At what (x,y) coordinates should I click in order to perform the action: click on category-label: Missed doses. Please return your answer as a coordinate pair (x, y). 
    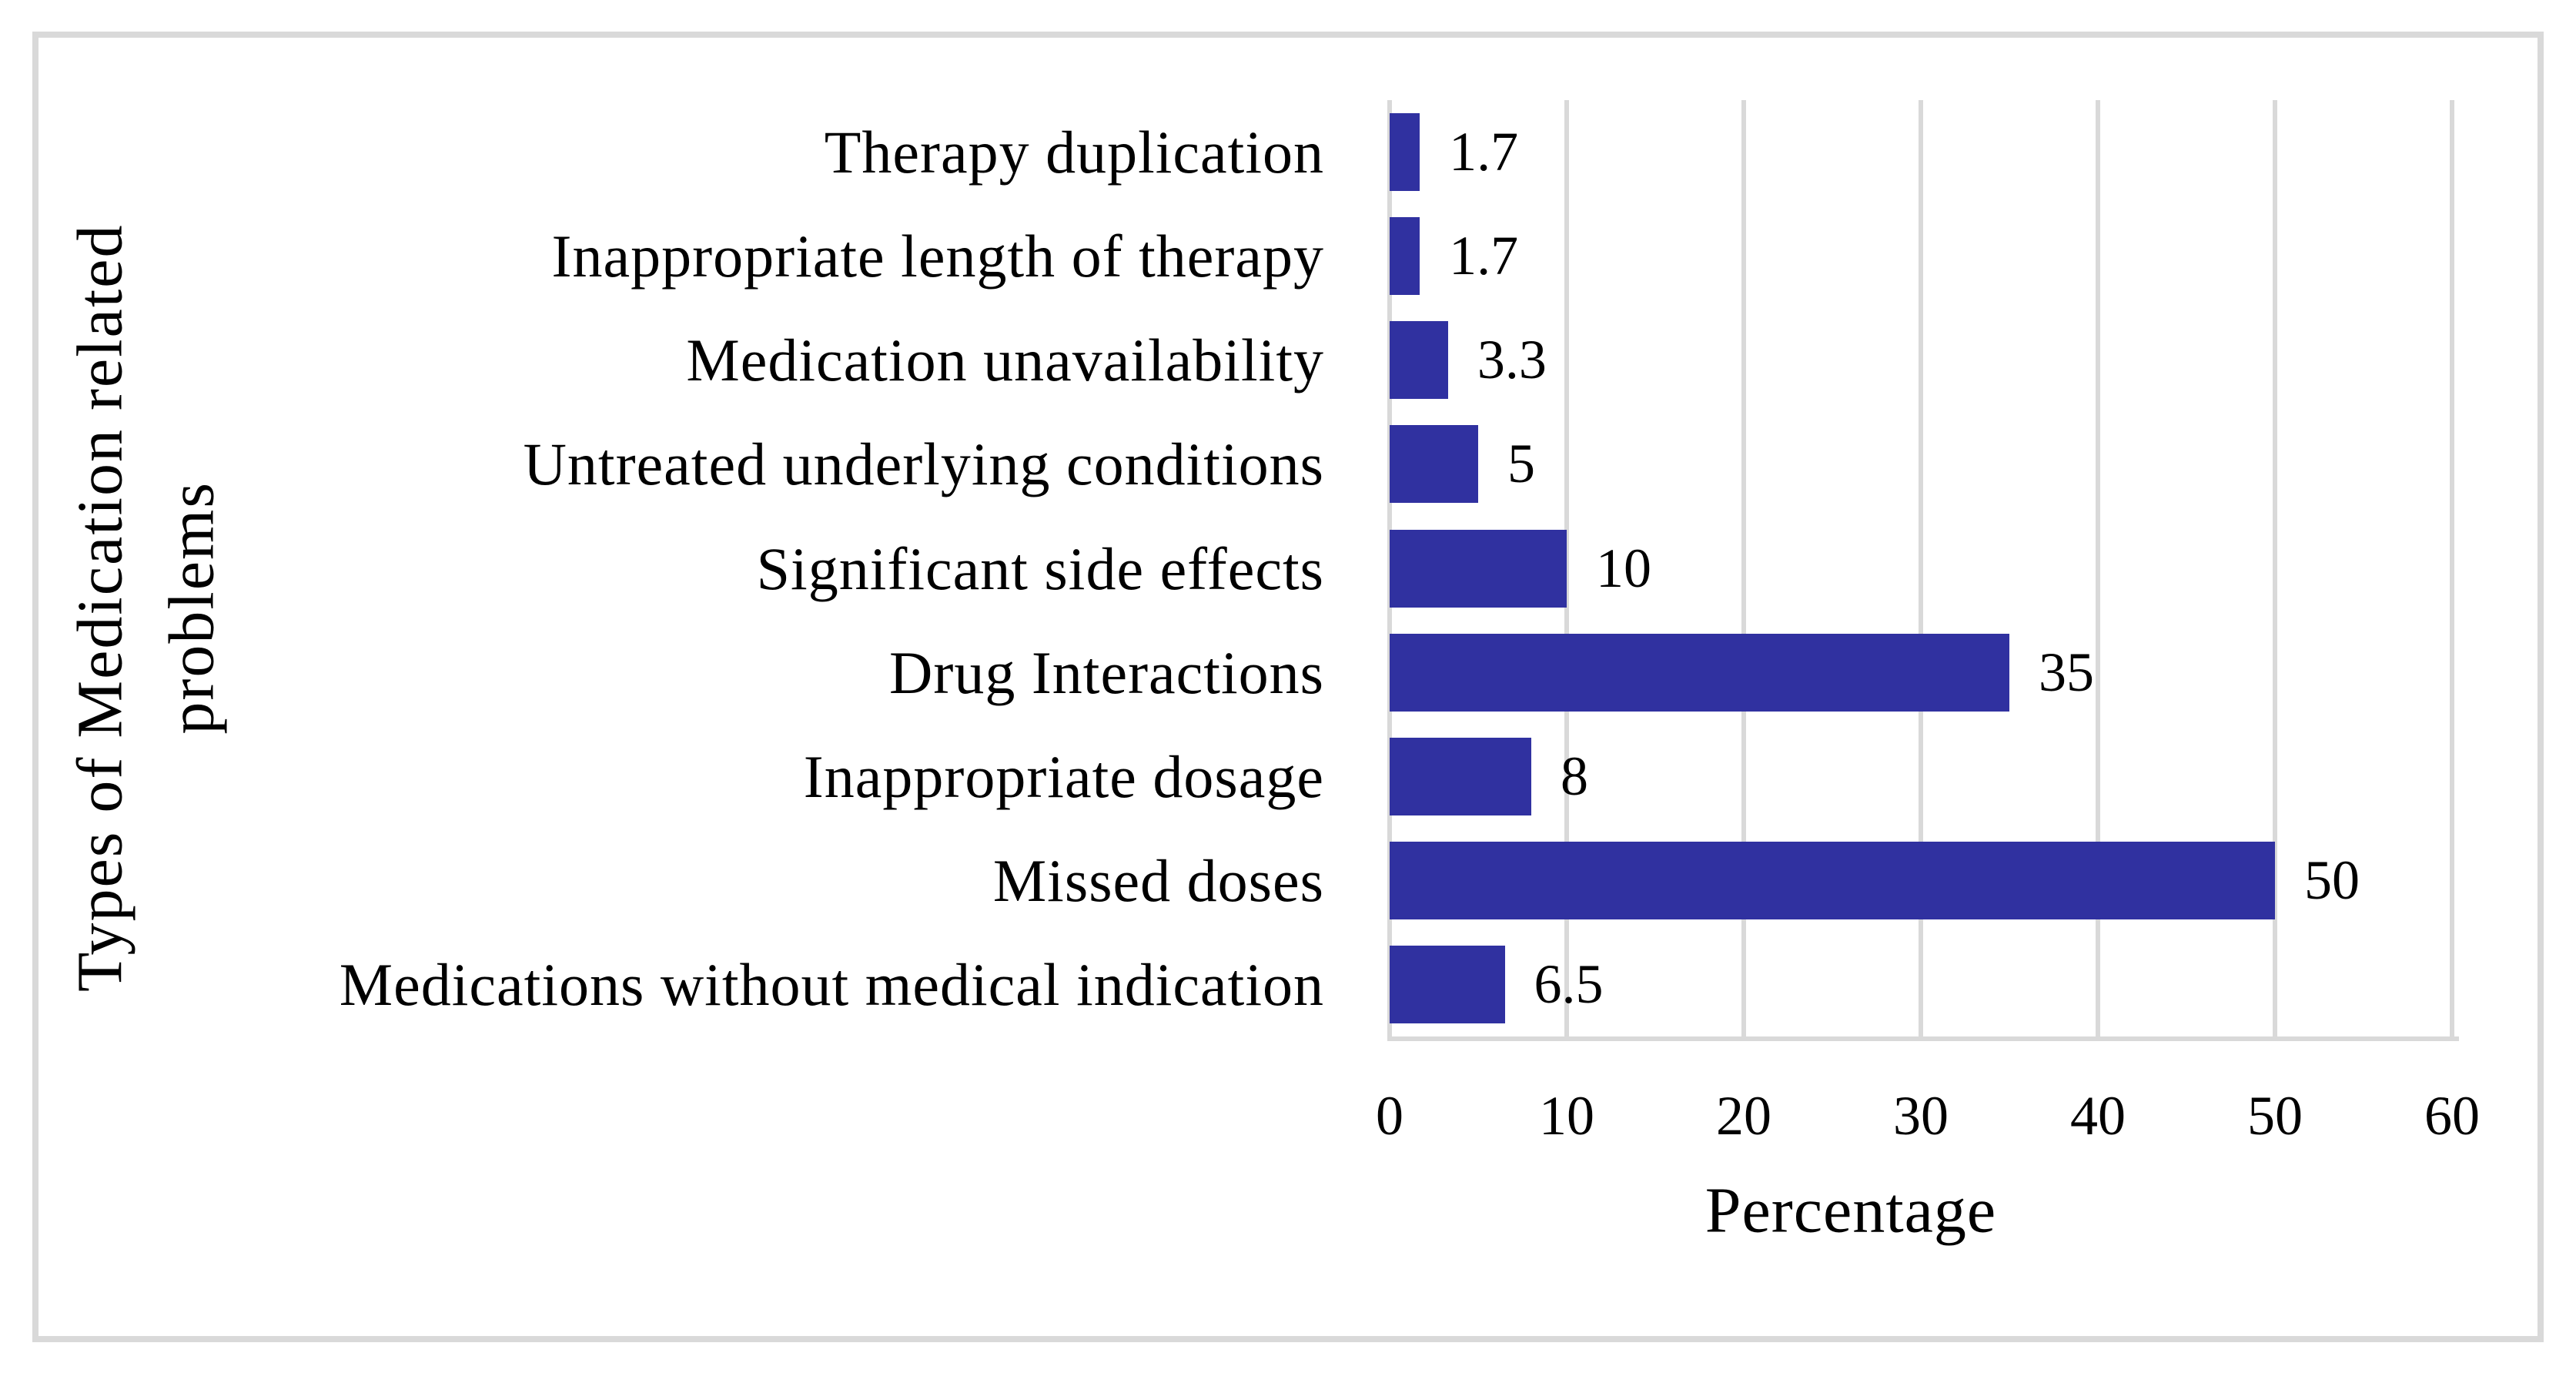
    Looking at the image, I should click on (1158, 880).